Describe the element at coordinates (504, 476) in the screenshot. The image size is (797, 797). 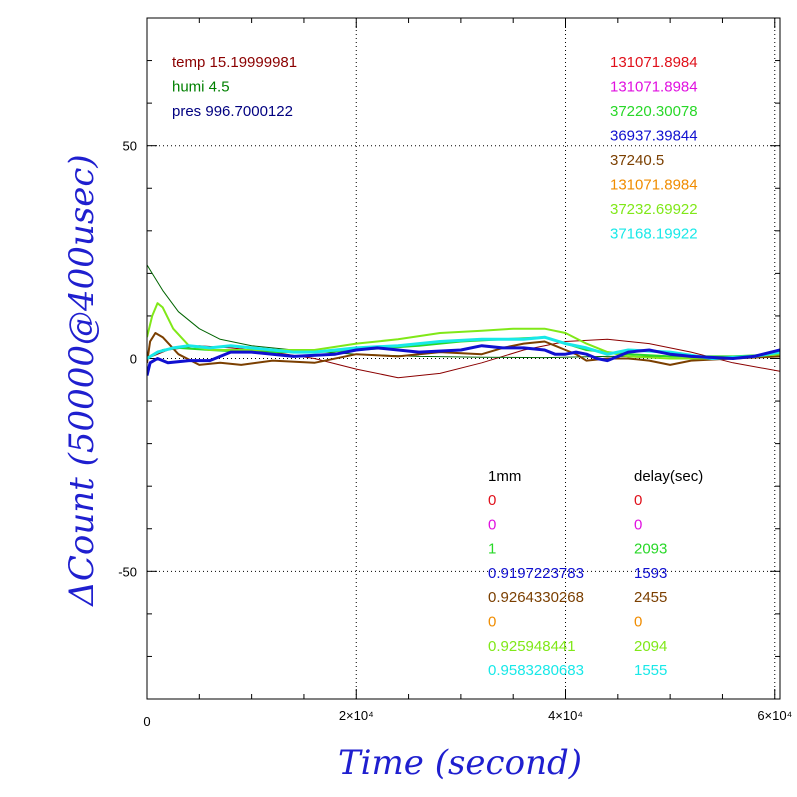
I see `table-header-1mm: 1mm` at that location.